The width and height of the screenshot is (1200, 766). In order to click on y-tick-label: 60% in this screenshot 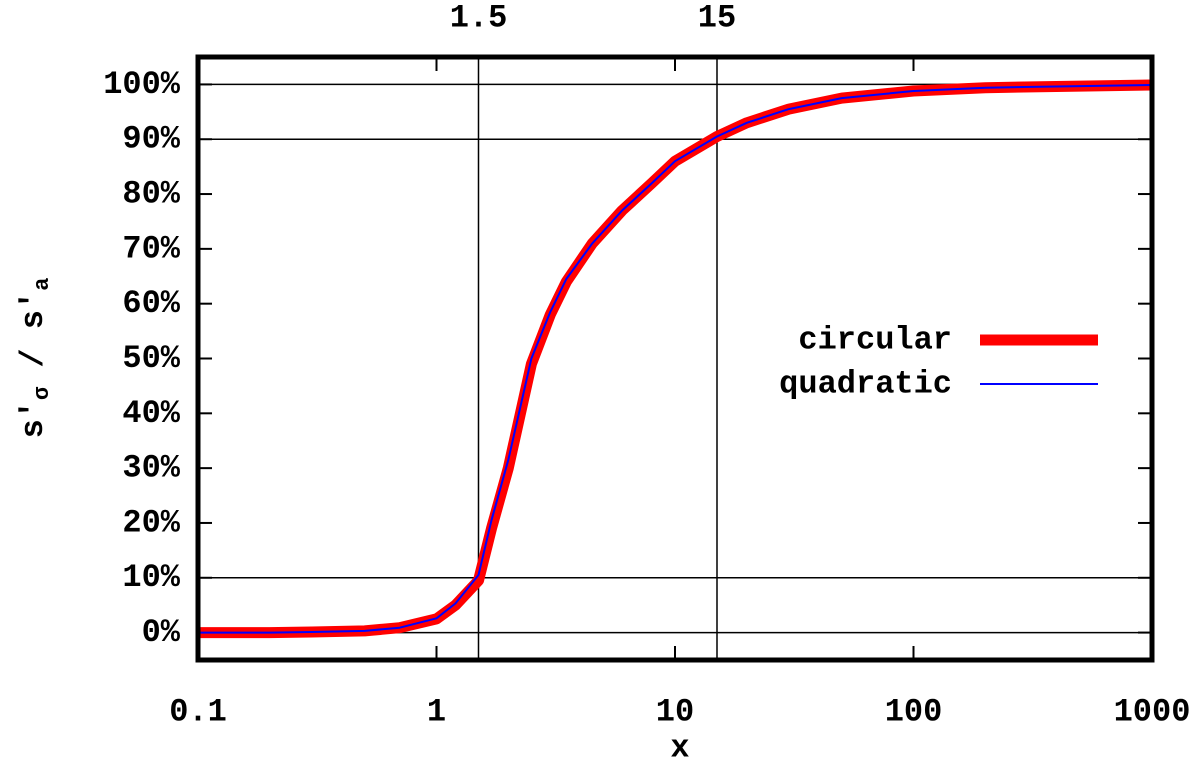, I will do `click(151, 303)`.